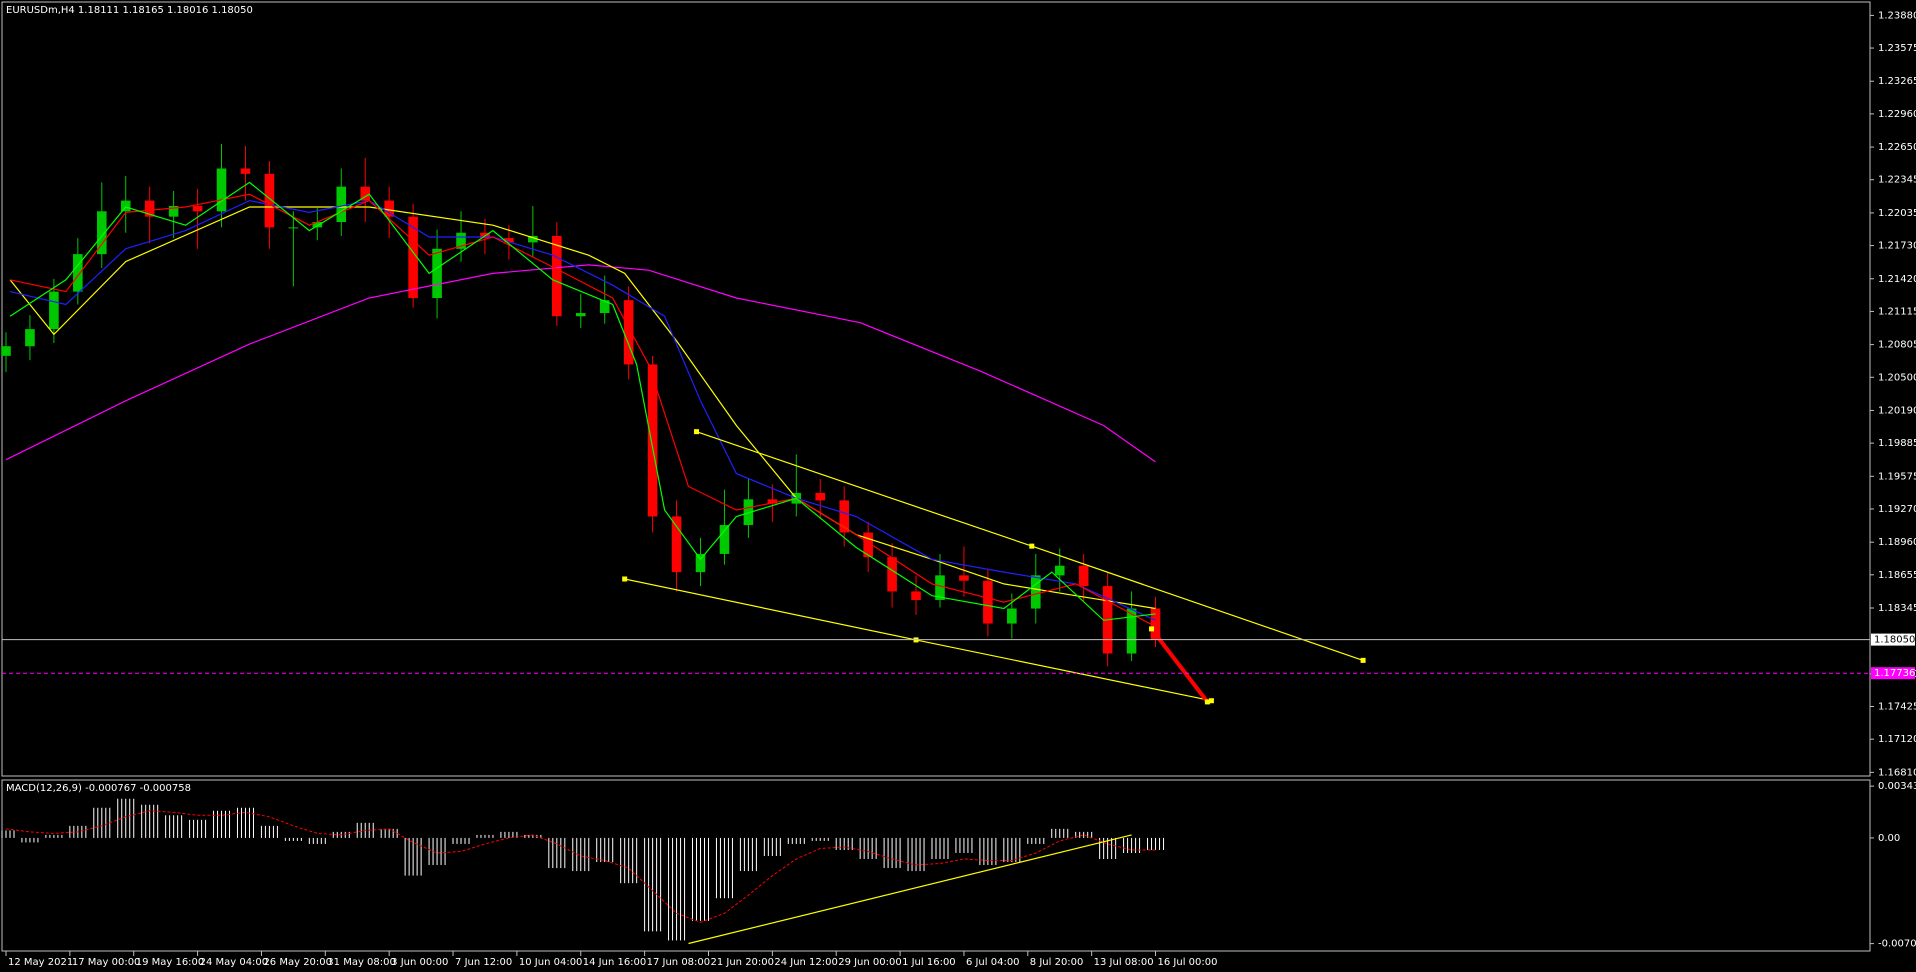 Image resolution: width=1916 pixels, height=972 pixels. Describe the element at coordinates (1897, 476) in the screenshot. I see `y-tick-label: 1.19575` at that location.